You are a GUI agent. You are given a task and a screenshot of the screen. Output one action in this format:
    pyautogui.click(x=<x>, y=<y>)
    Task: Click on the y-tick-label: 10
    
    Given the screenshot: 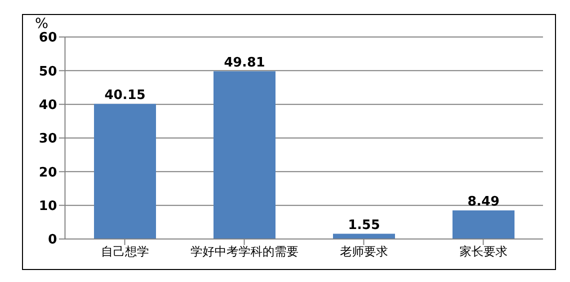 What is the action you would take?
    pyautogui.click(x=47, y=206)
    